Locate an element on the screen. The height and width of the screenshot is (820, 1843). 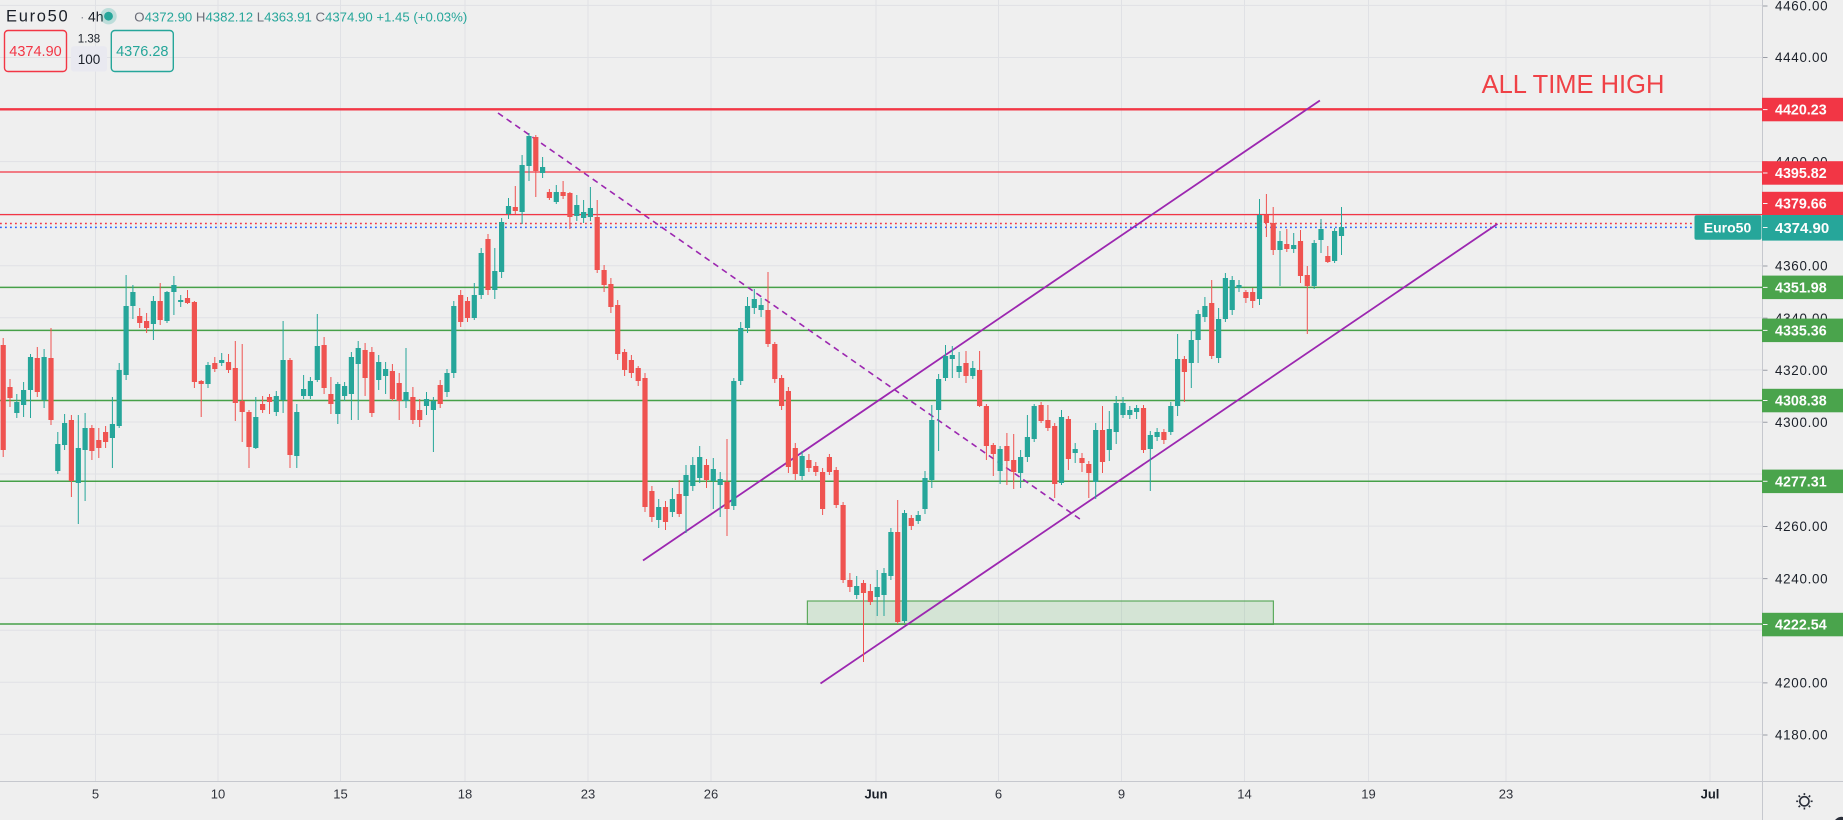
svg-text: 4277.31 is located at coordinates (1801, 482).